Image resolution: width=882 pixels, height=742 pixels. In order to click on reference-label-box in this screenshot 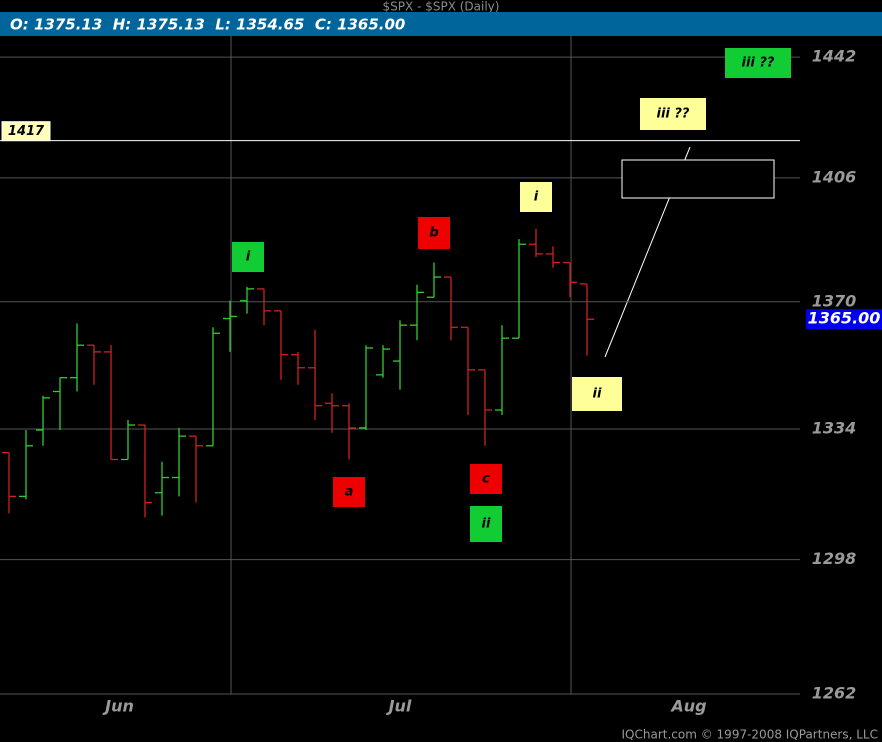, I will do `click(26, 131)`.